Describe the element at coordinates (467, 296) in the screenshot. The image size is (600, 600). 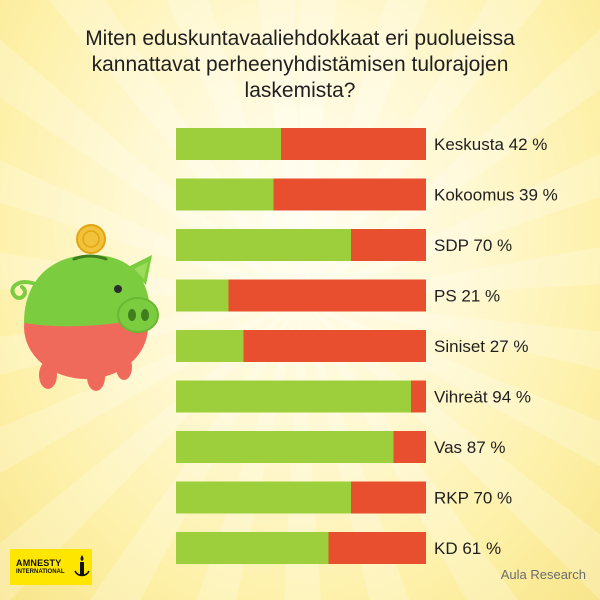
I see `bar-label: PS 21 %` at that location.